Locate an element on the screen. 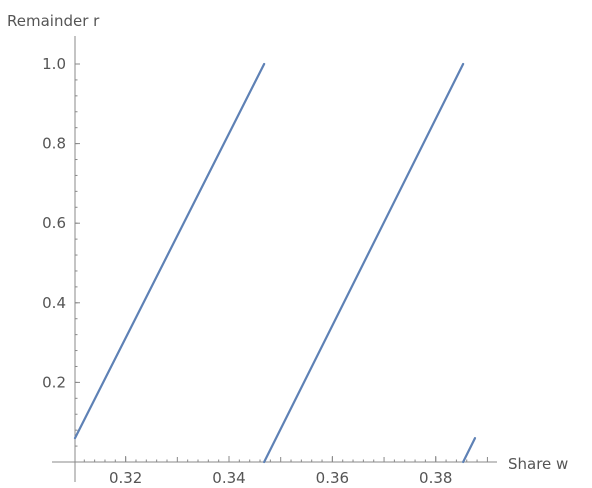  x-tick-label: 0.34 is located at coordinates (228, 478).